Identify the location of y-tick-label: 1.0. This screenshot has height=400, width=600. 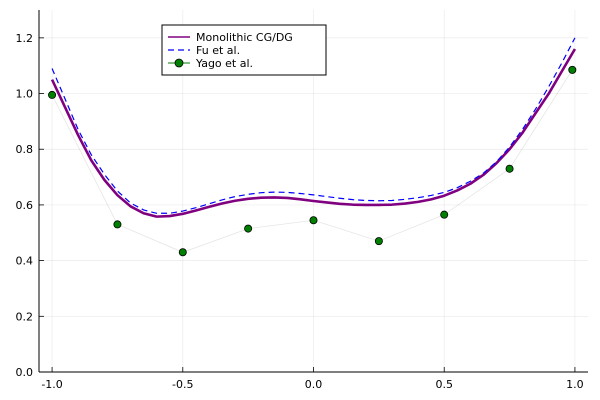
(25, 94).